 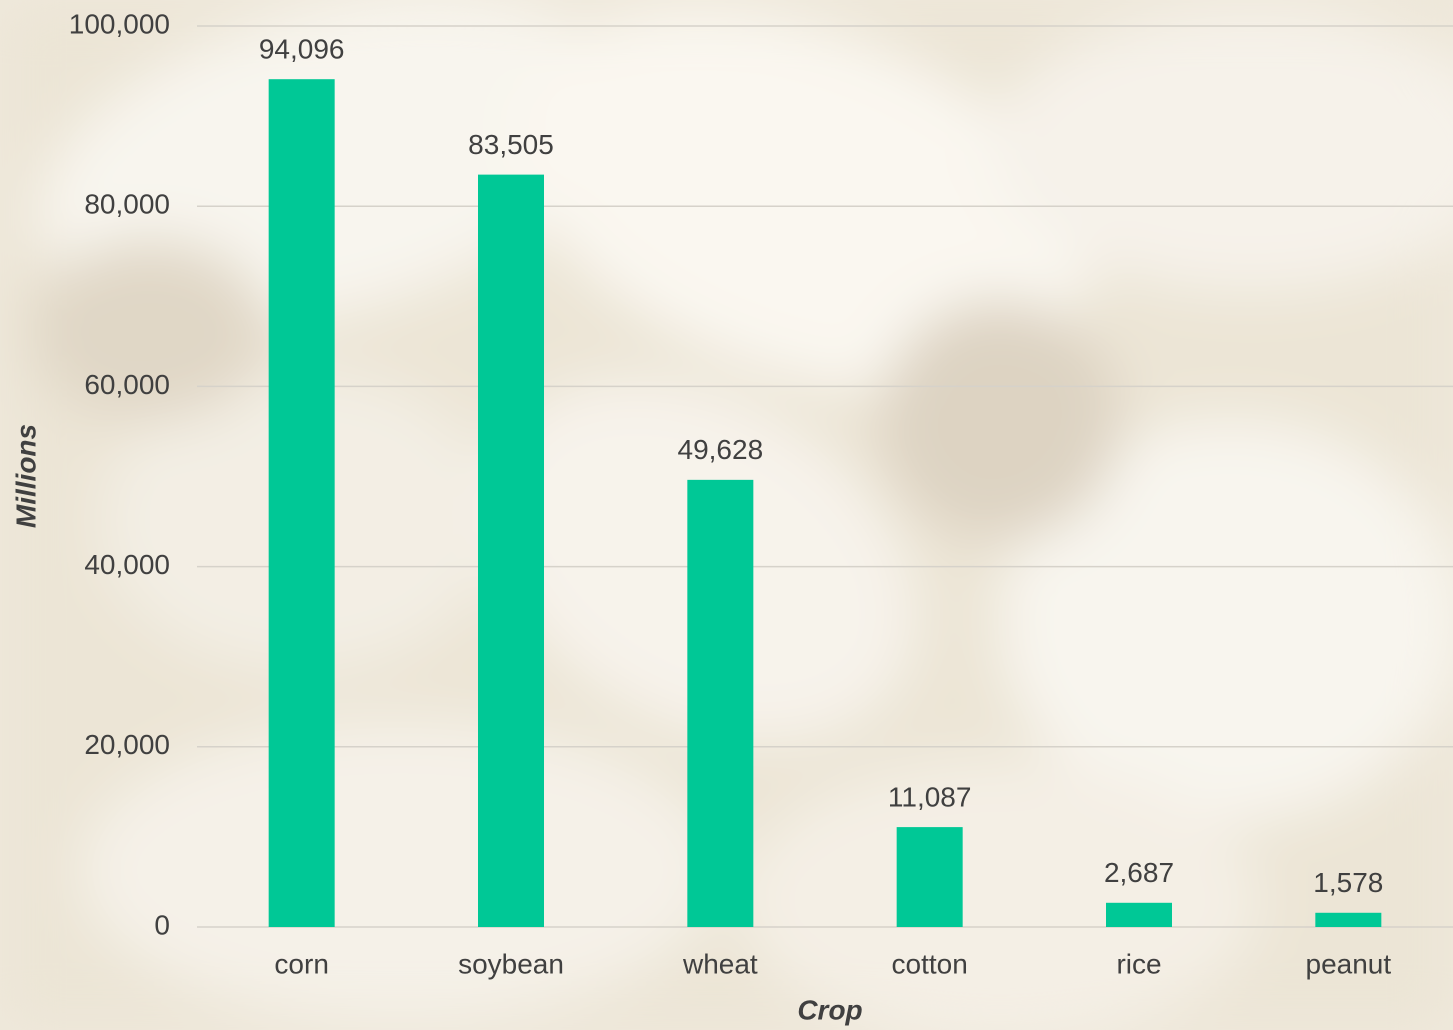 I want to click on y-axis-title: Millions, so click(x=25, y=476).